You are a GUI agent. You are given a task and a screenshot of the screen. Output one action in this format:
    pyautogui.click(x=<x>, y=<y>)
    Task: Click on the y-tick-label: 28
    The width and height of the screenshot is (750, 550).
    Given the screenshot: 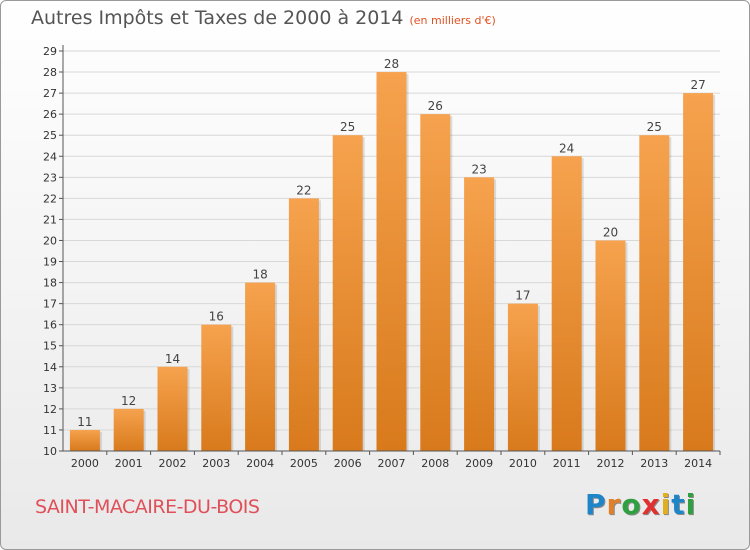 What is the action you would take?
    pyautogui.click(x=50, y=72)
    